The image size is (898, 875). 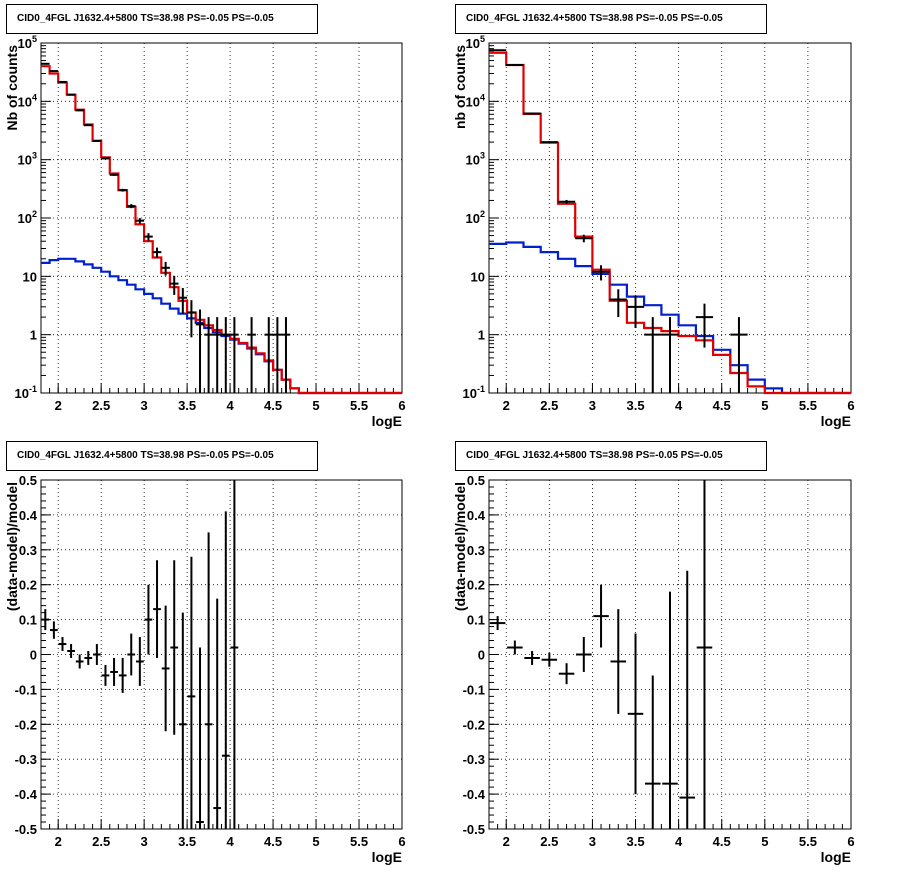 I want to click on y-tick-label: -0.4, so click(x=26, y=794).